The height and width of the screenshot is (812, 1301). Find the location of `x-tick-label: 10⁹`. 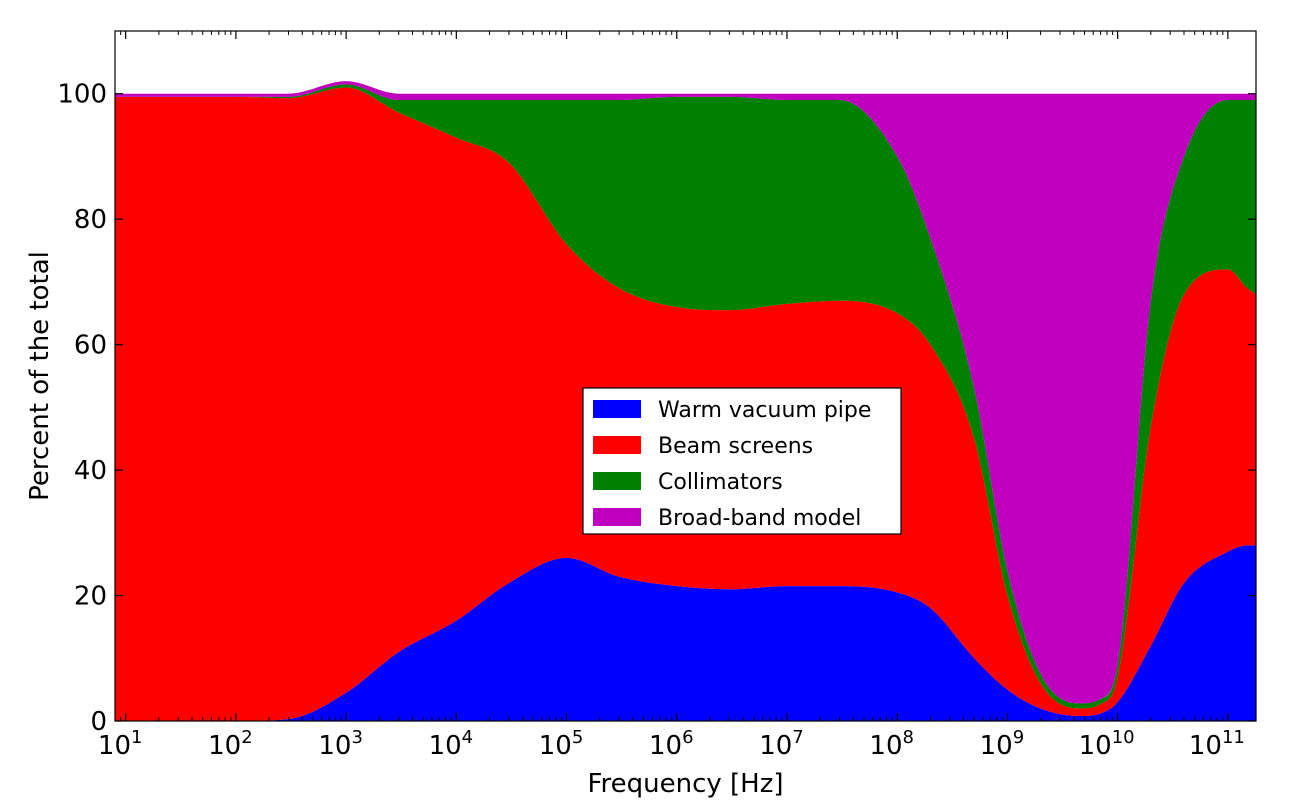

x-tick-label: 10⁹ is located at coordinates (1002, 744).